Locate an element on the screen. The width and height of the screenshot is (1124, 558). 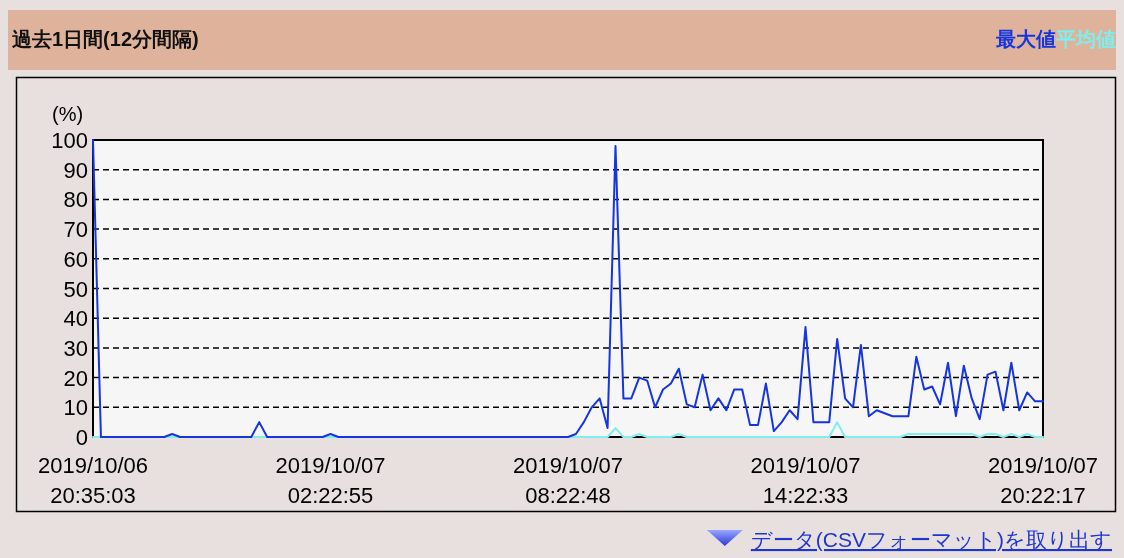
y-tick-label: 60 is located at coordinates (75, 259).